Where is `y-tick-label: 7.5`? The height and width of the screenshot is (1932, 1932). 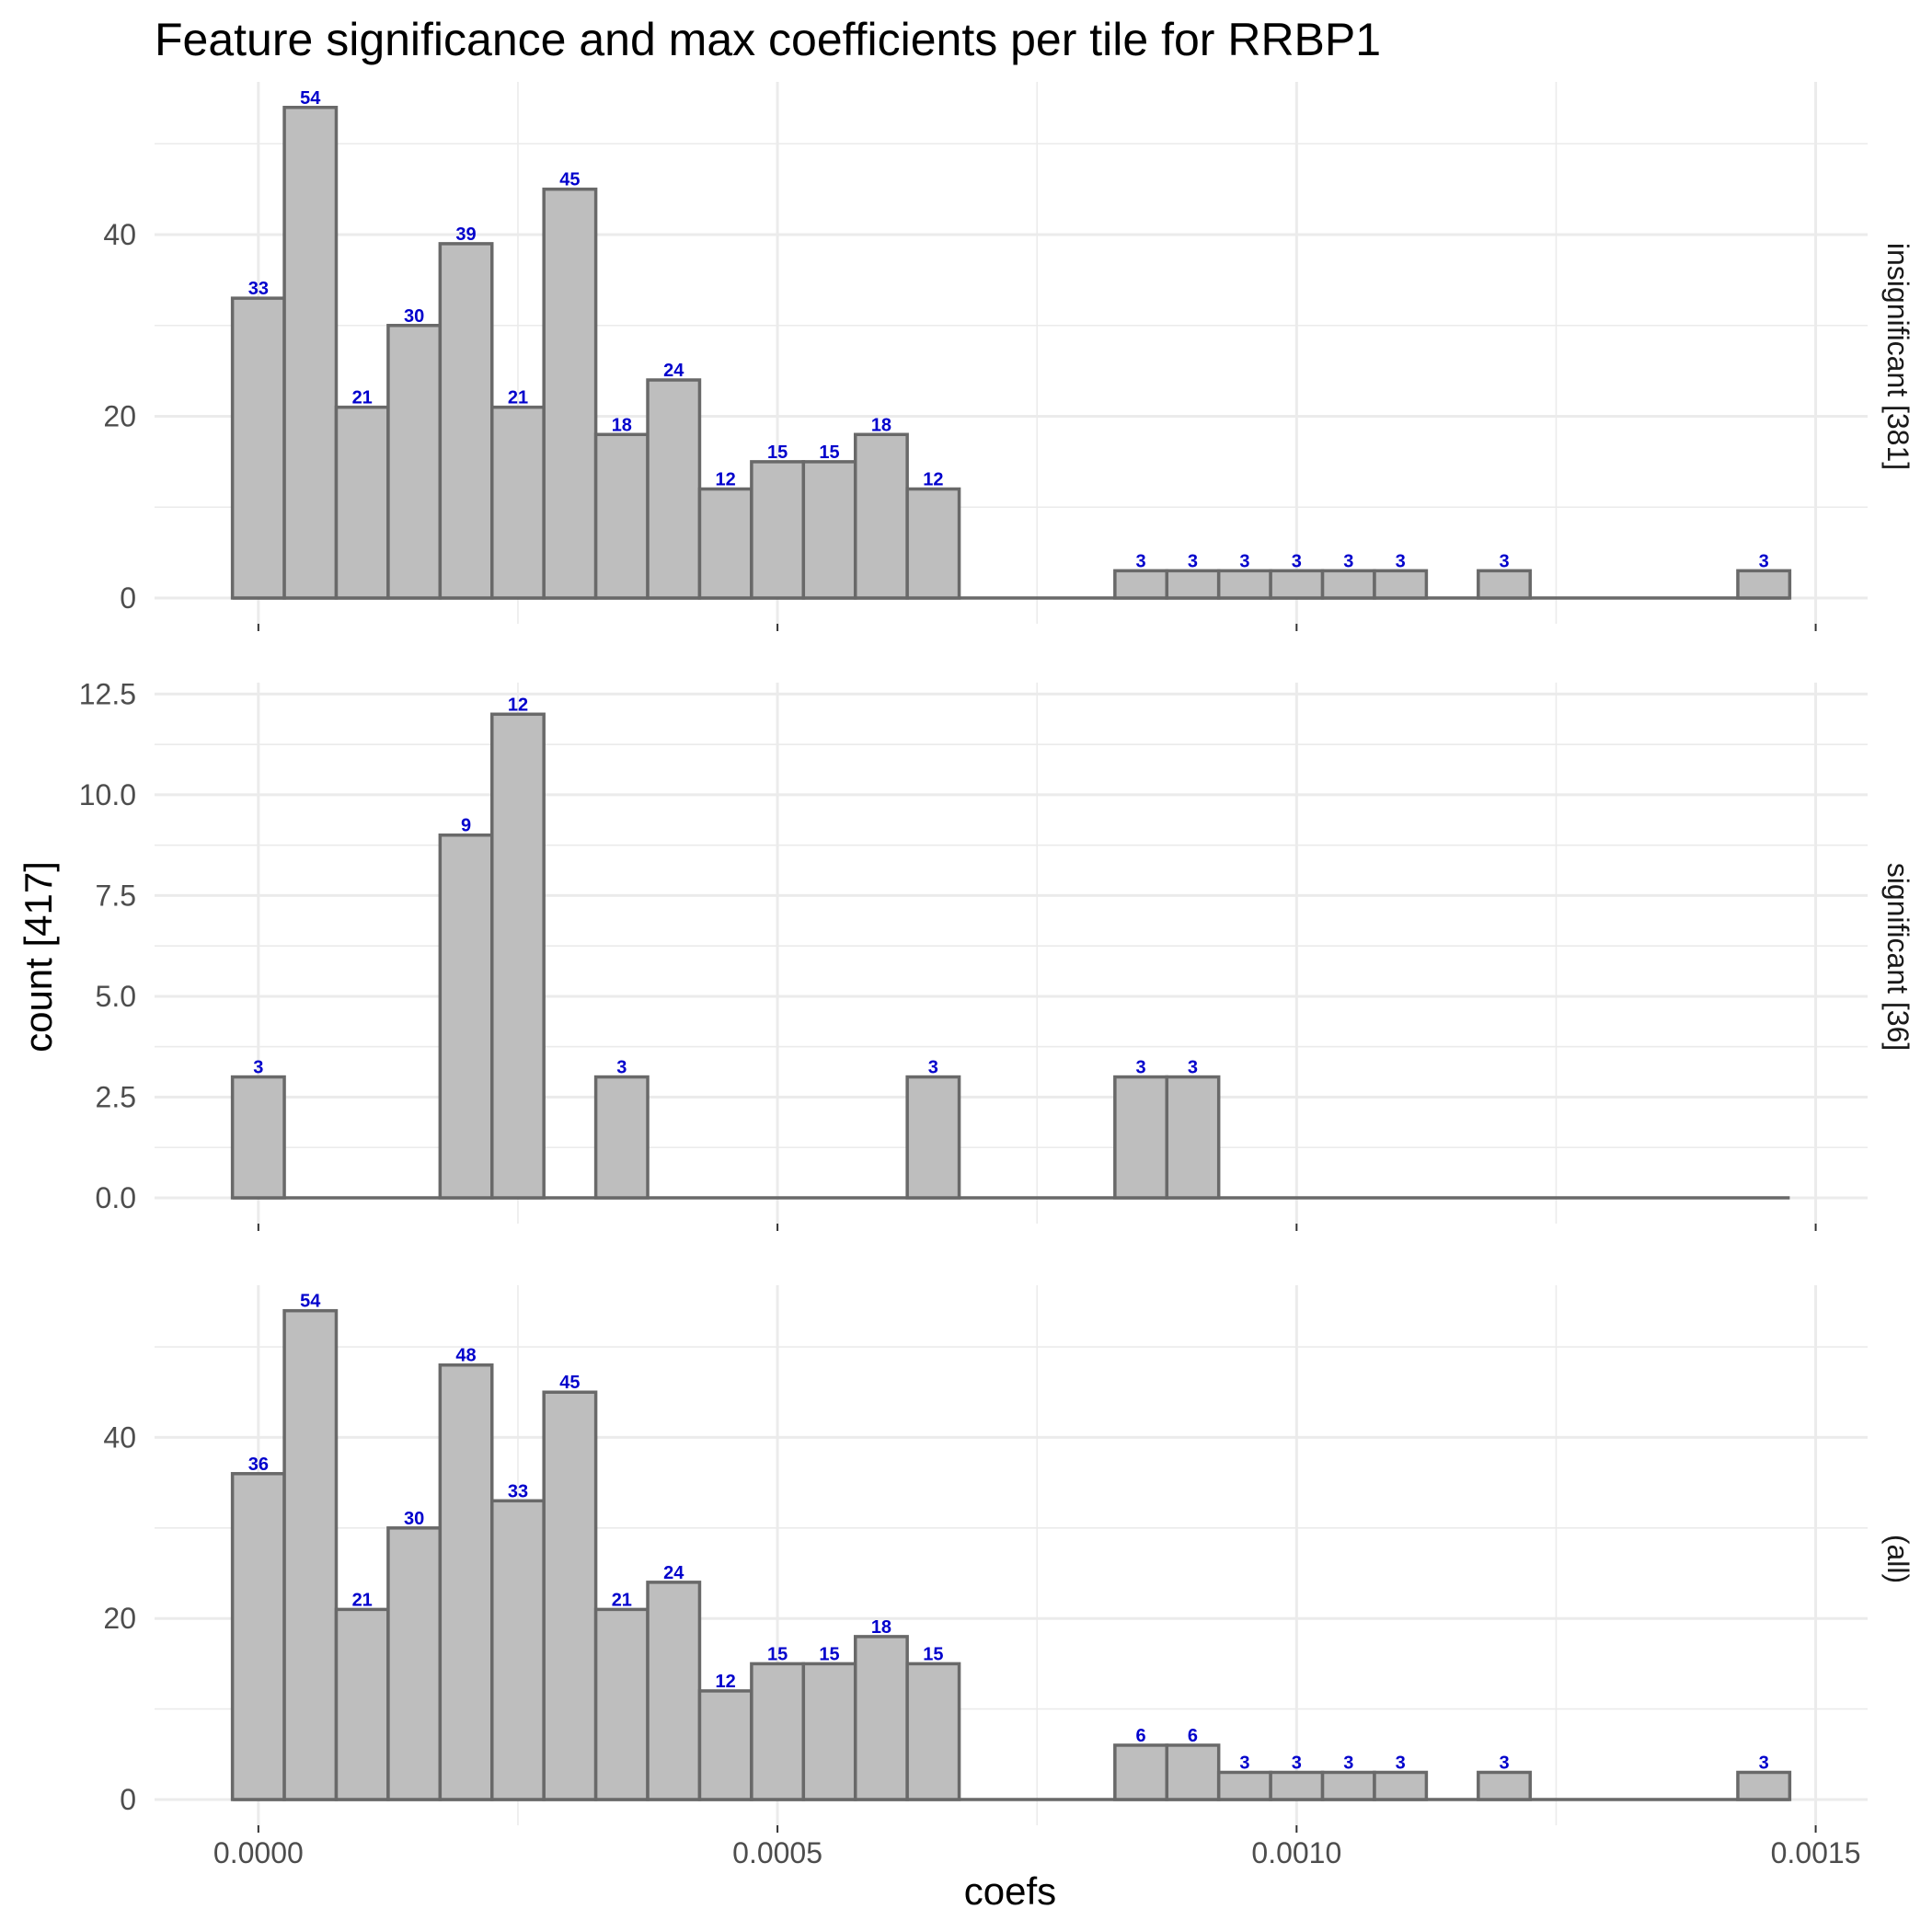
y-tick-label: 7.5 is located at coordinates (116, 895).